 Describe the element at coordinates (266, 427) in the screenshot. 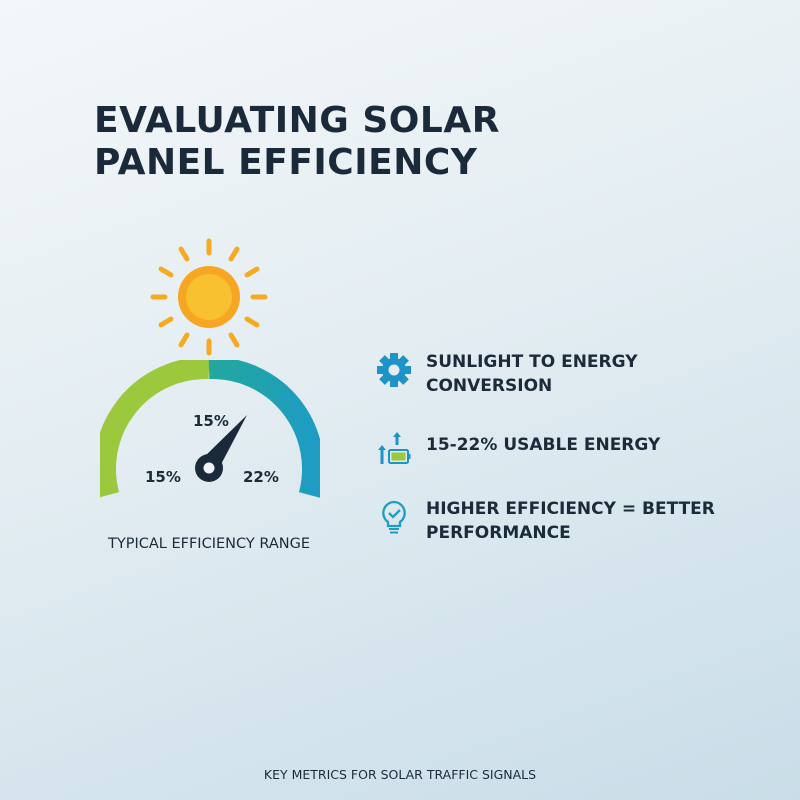

I see `gauge-arc-high` at that location.